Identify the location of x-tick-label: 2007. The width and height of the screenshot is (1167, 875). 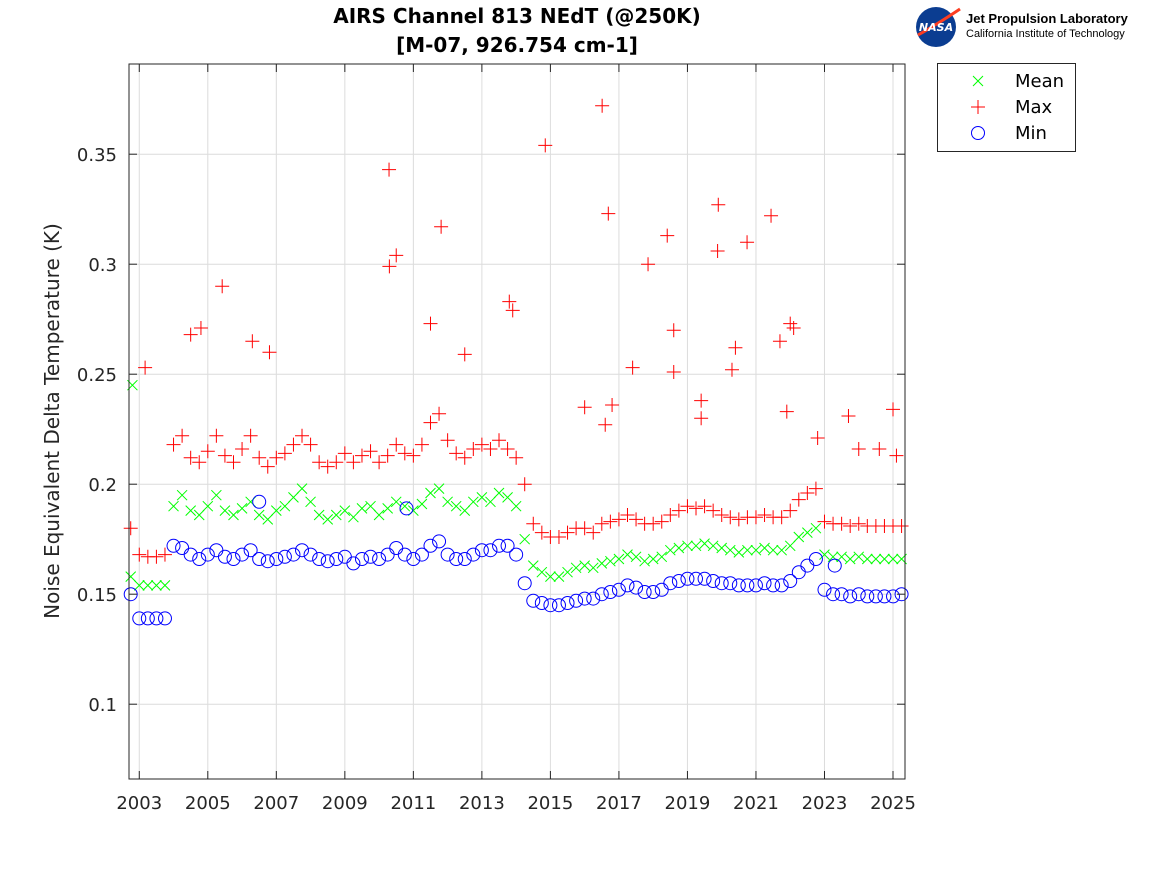
(276, 803).